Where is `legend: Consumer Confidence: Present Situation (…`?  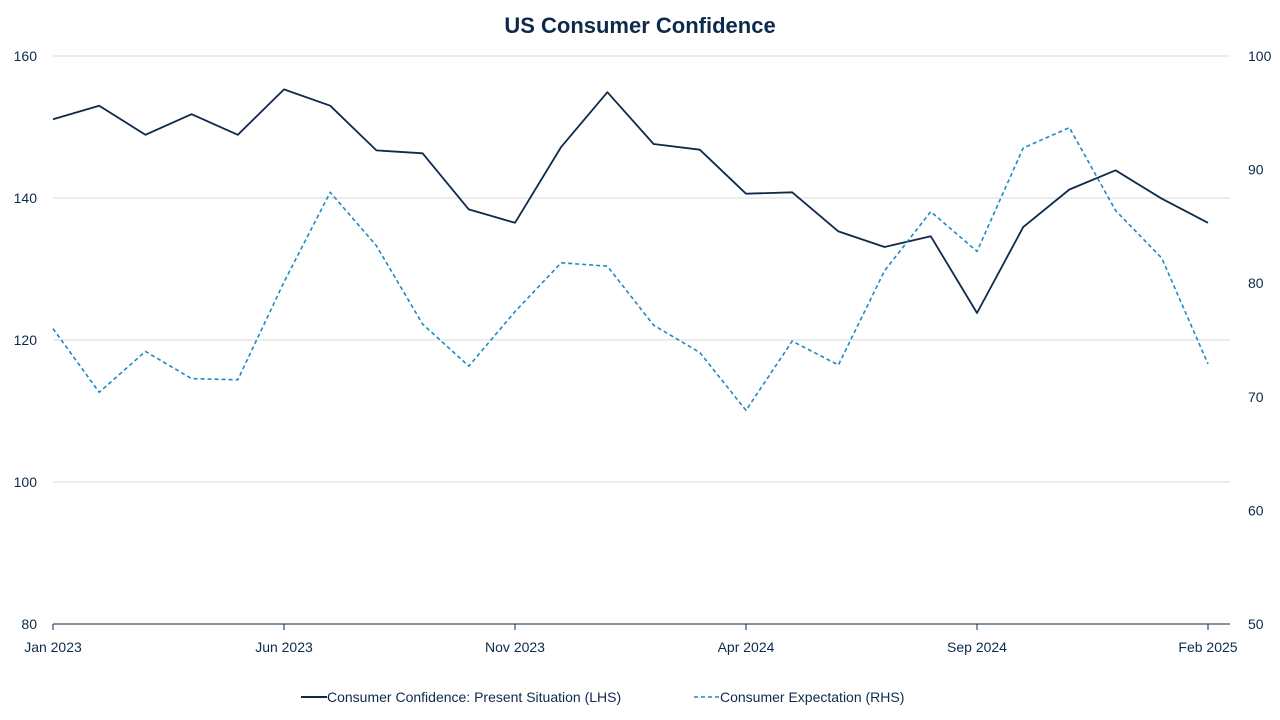
legend: Consumer Confidence: Present Situation (… is located at coordinates (602, 697).